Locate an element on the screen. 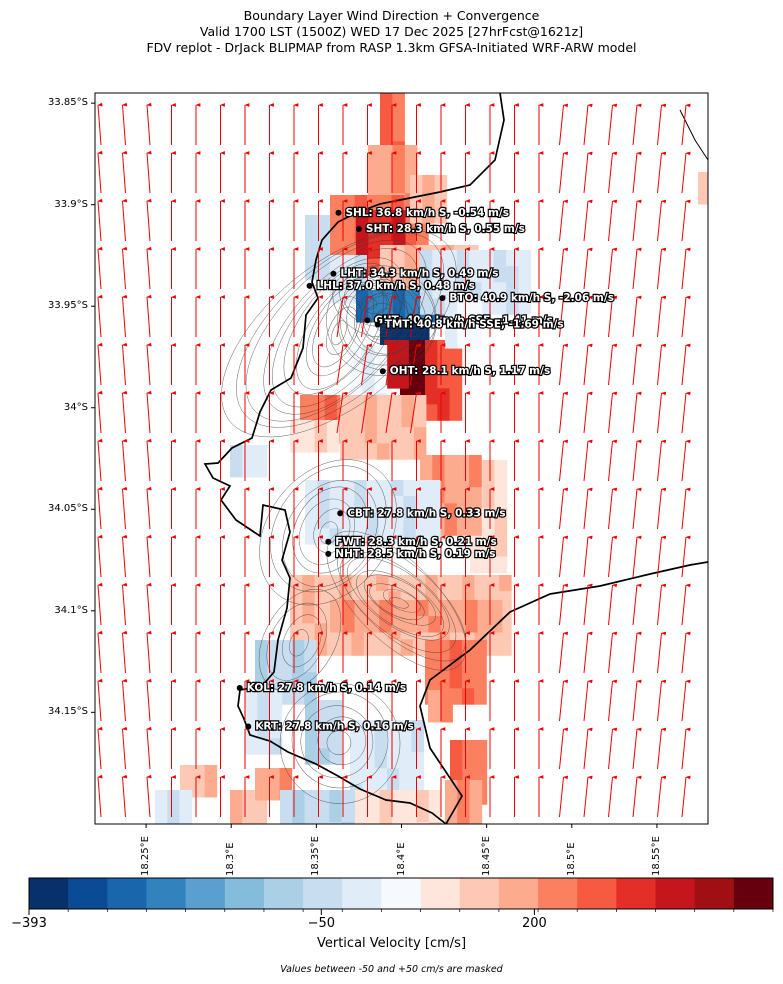  lon-tick-label: 18.45°E is located at coordinates (486, 856).